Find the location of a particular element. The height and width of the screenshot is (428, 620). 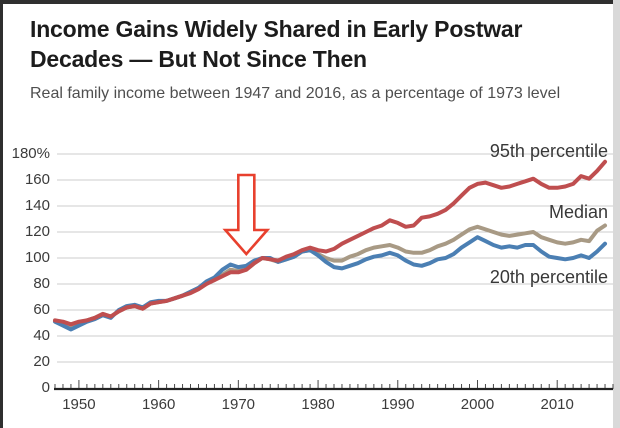

series-label-median: Median is located at coordinates (578, 212).